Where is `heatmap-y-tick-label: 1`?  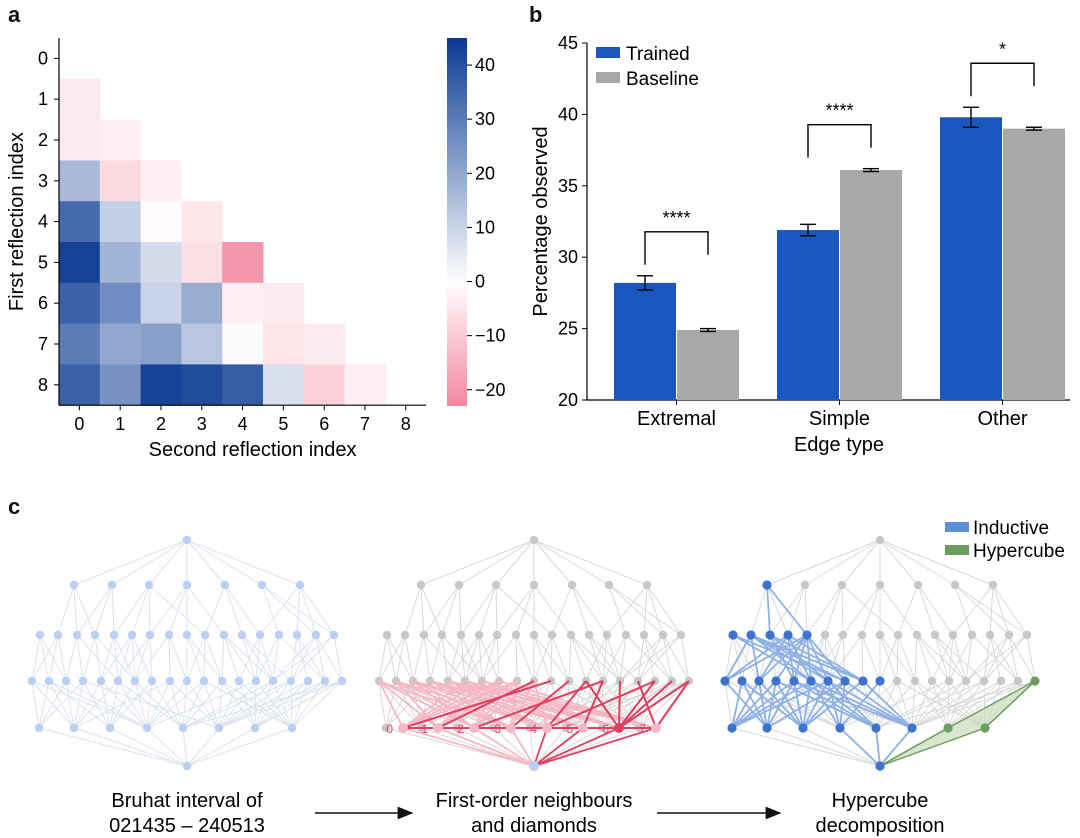
heatmap-y-tick-label: 1 is located at coordinates (43, 99).